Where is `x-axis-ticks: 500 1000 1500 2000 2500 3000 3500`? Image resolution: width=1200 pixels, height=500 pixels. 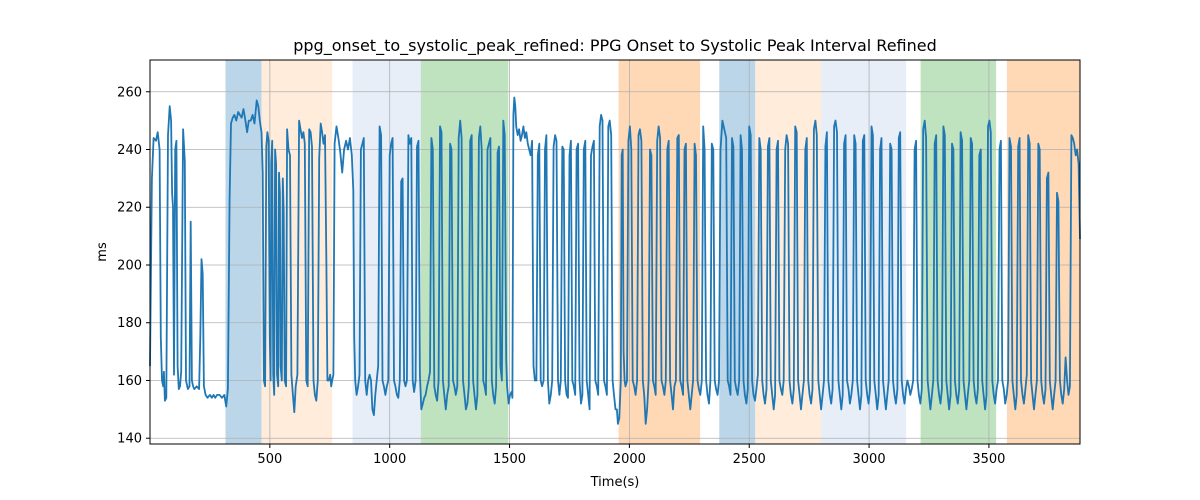 x-axis-ticks: 500 1000 1500 2000 2500 3000 3500 is located at coordinates (631, 455).